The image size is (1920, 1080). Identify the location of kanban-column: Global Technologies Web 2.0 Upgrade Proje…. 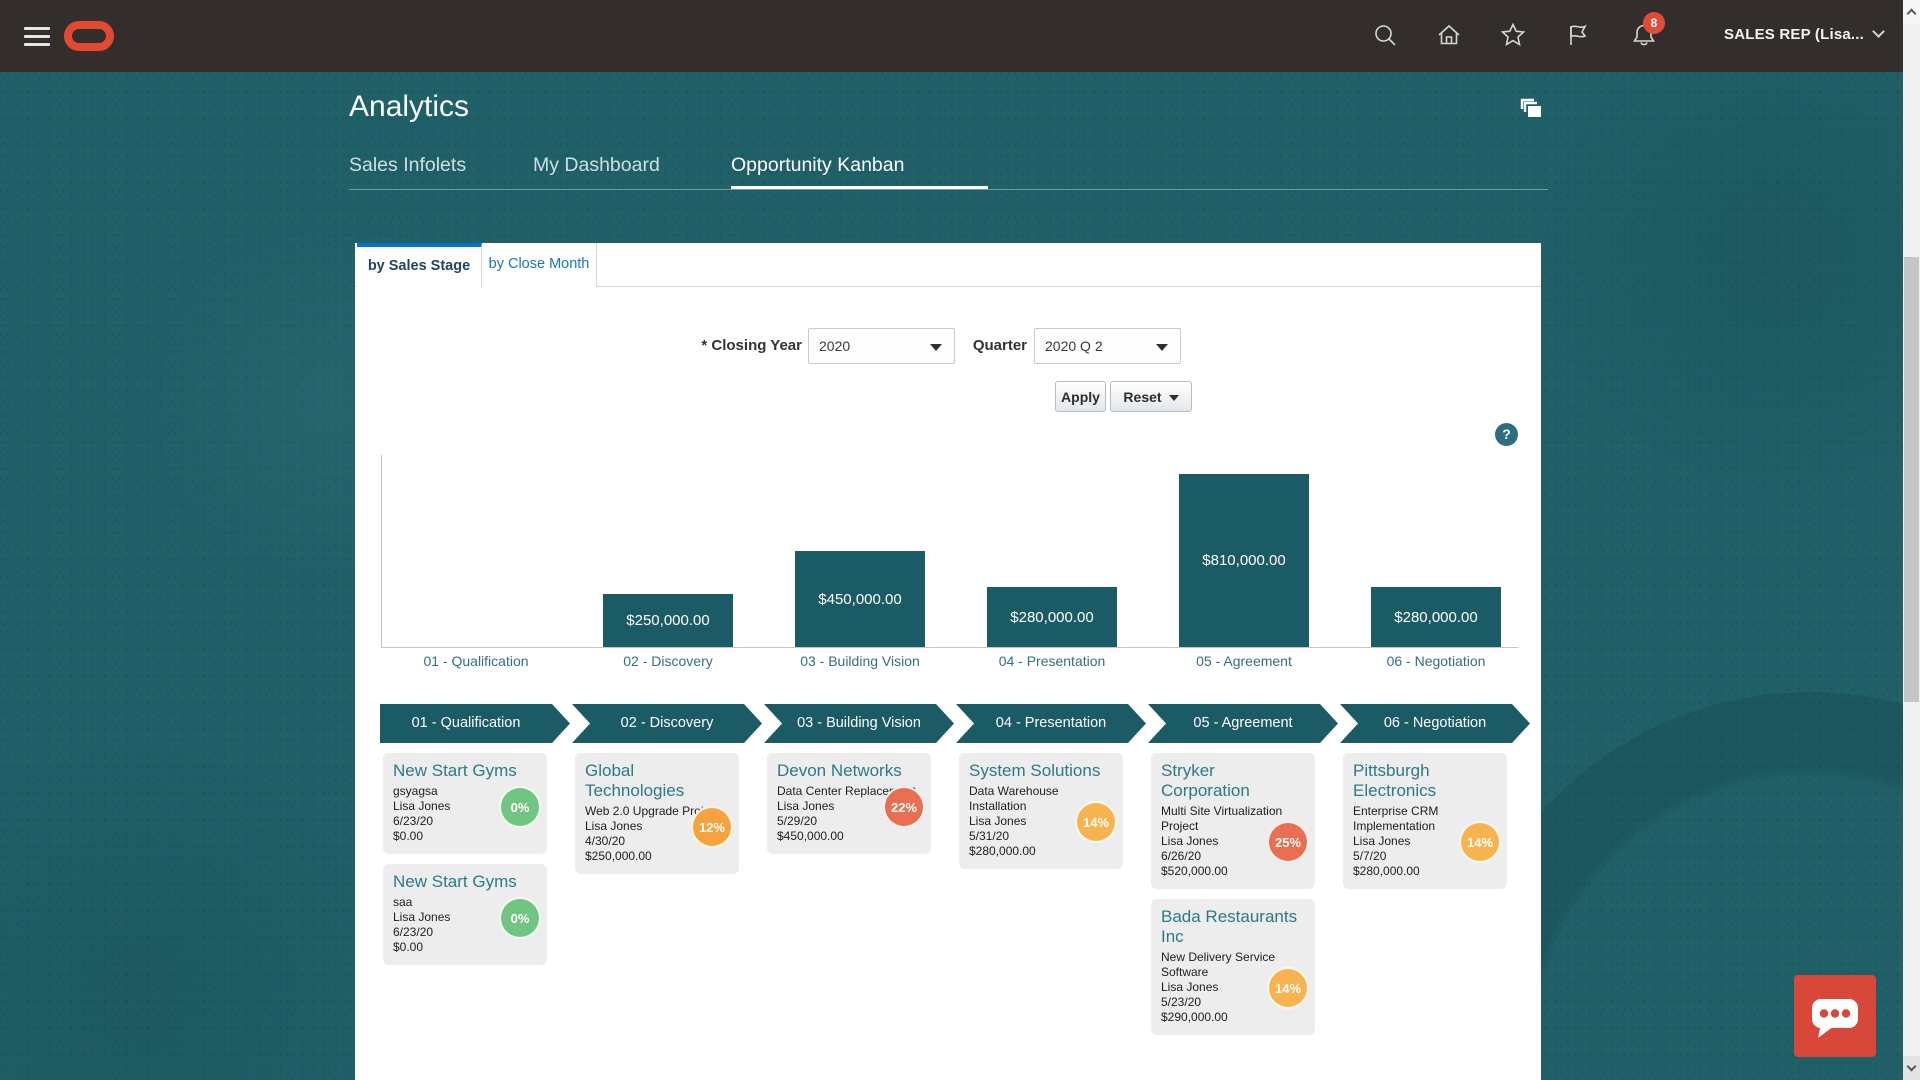
(657, 818).